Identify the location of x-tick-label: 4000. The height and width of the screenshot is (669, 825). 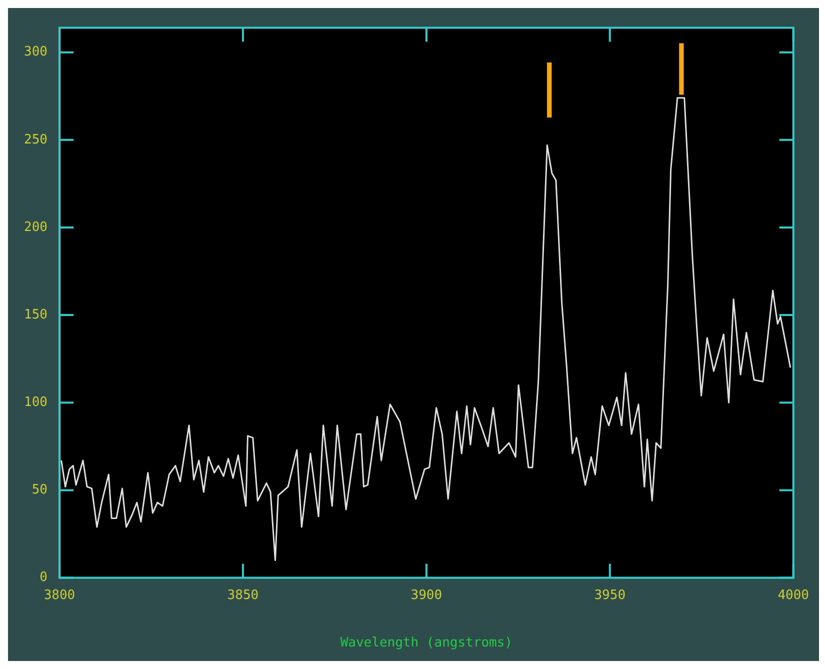
(794, 595).